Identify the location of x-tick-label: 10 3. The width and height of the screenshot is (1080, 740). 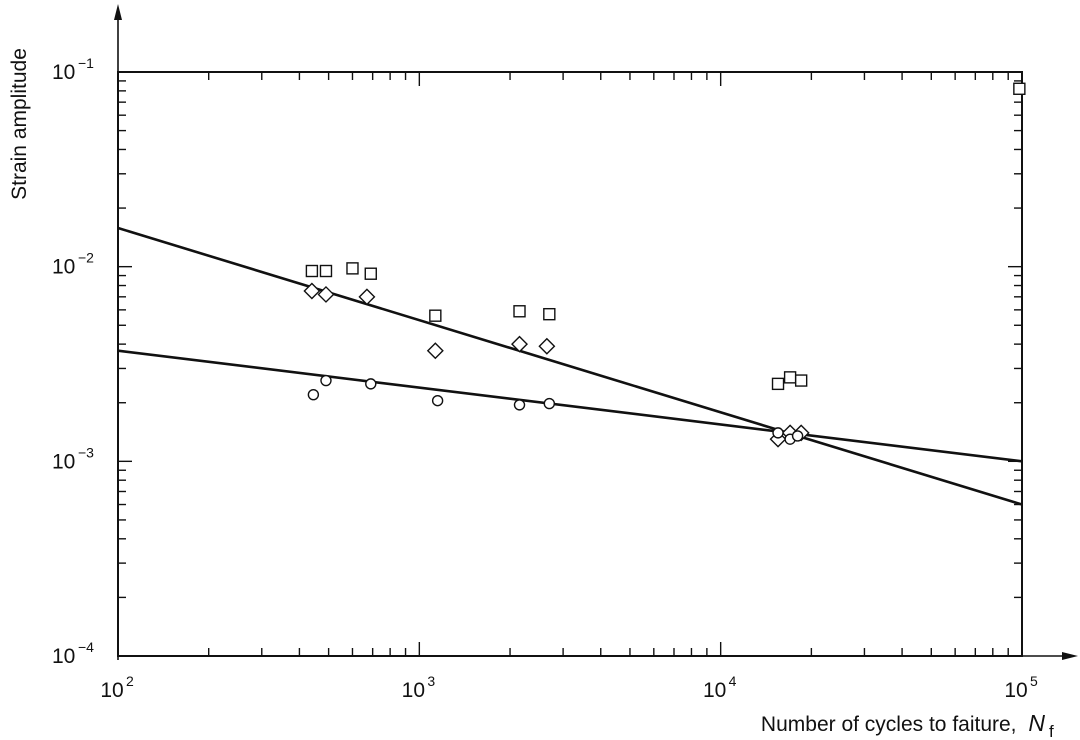
(419, 687).